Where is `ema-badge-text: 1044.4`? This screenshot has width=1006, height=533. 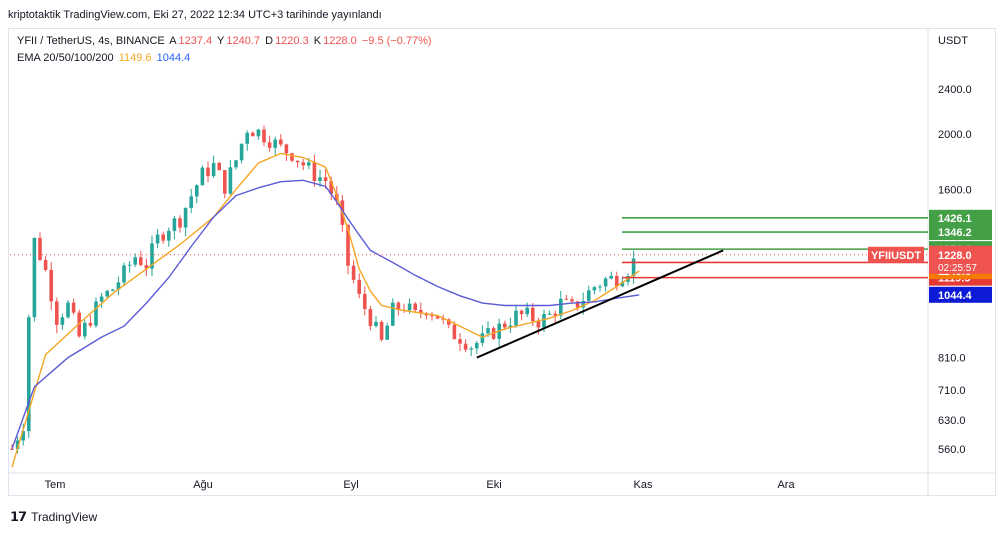 ema-badge-text: 1044.4 is located at coordinates (955, 296).